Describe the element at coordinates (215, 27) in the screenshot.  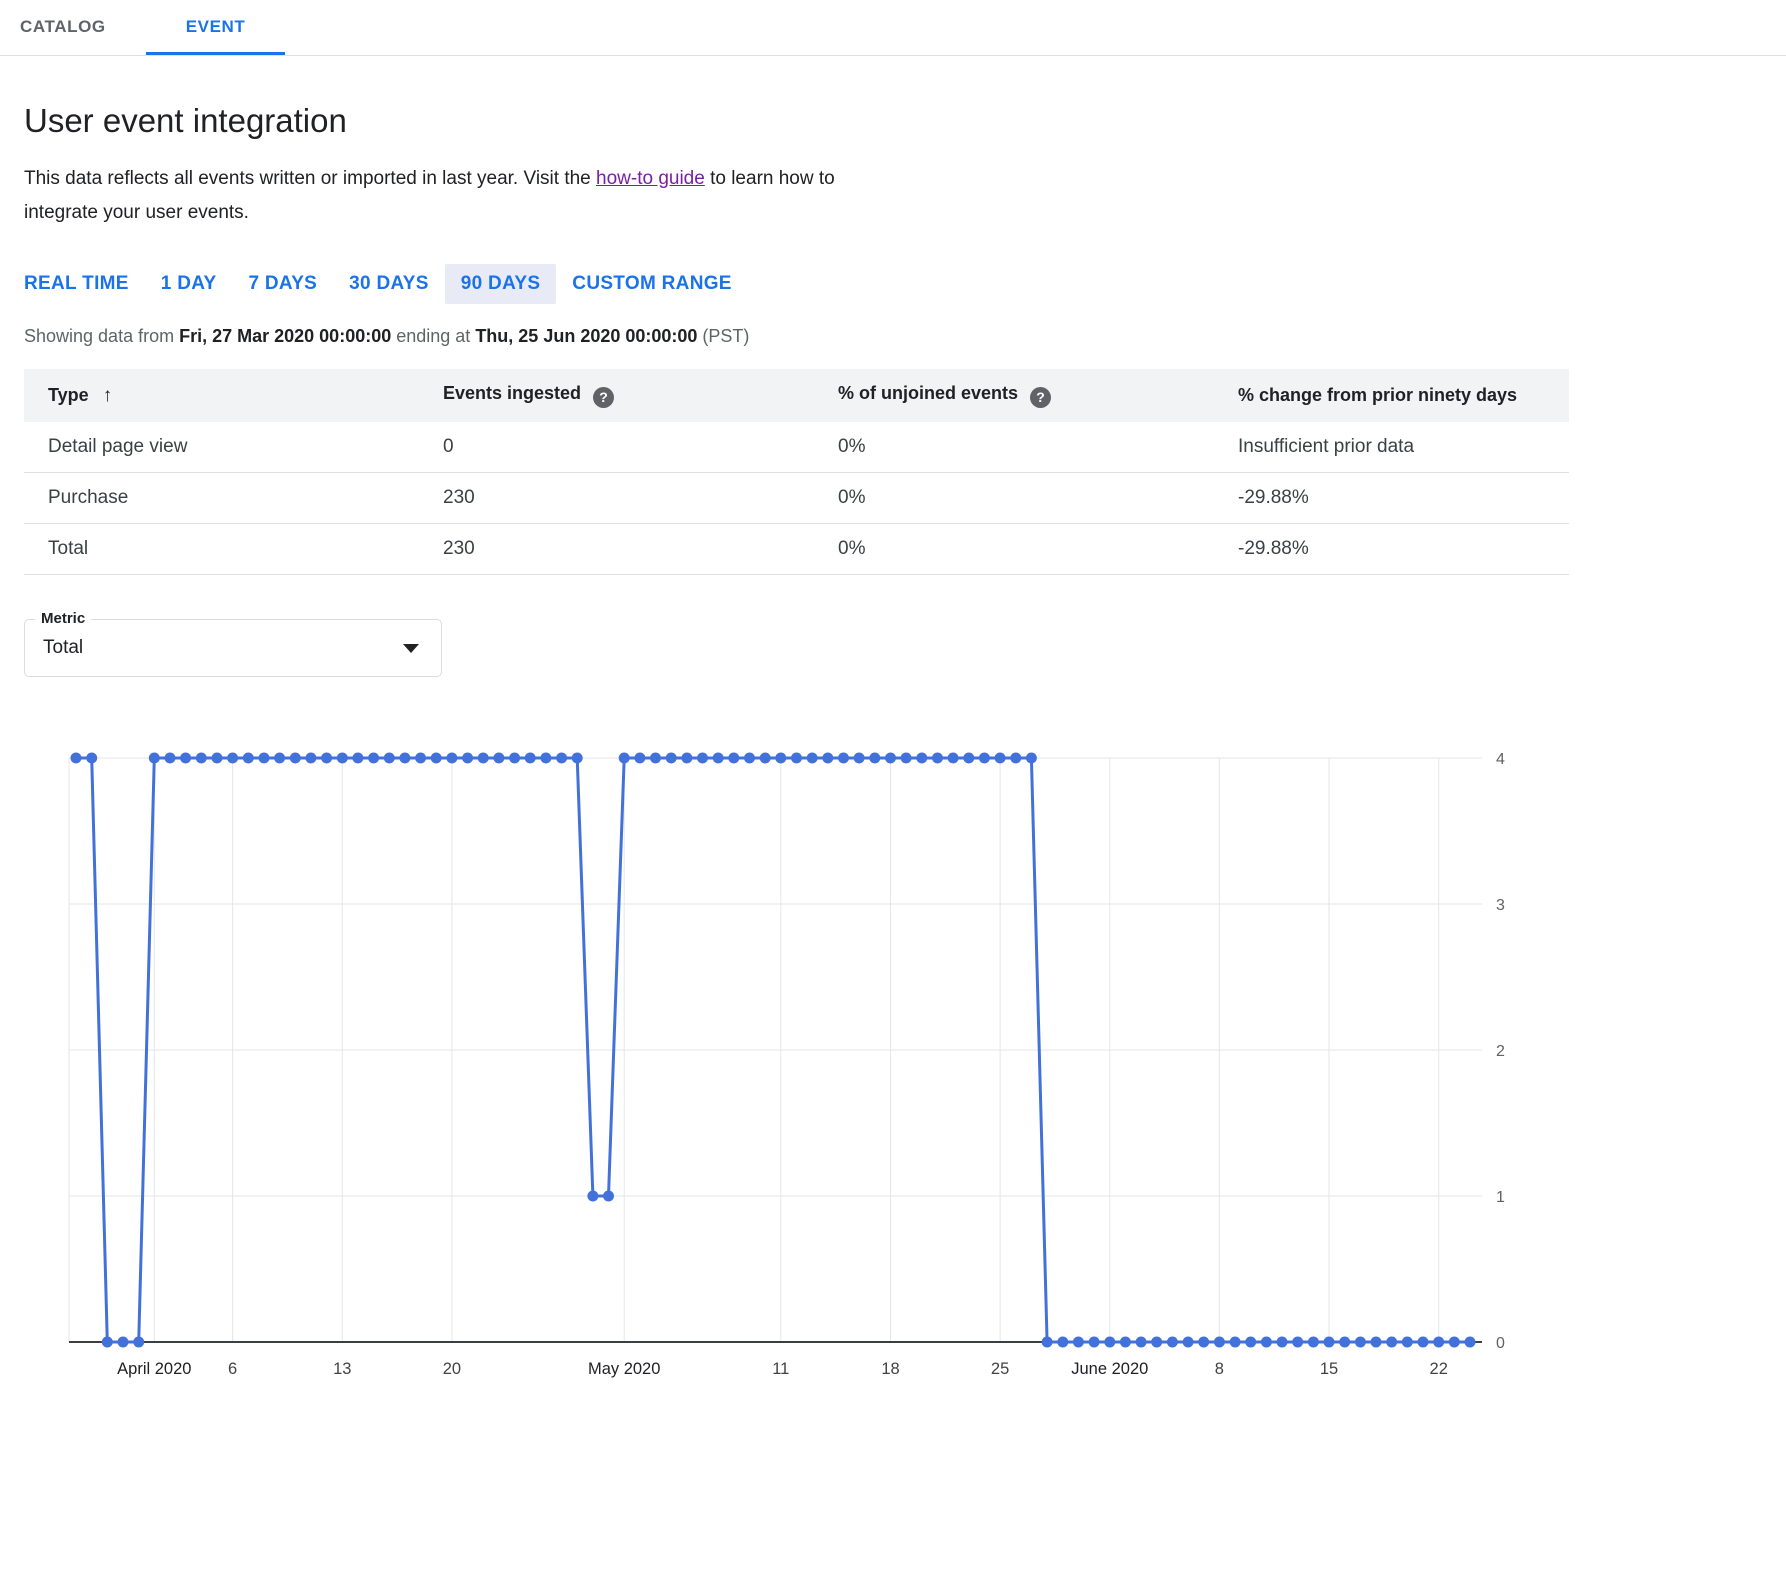
I see `tab-event: EVENT` at that location.